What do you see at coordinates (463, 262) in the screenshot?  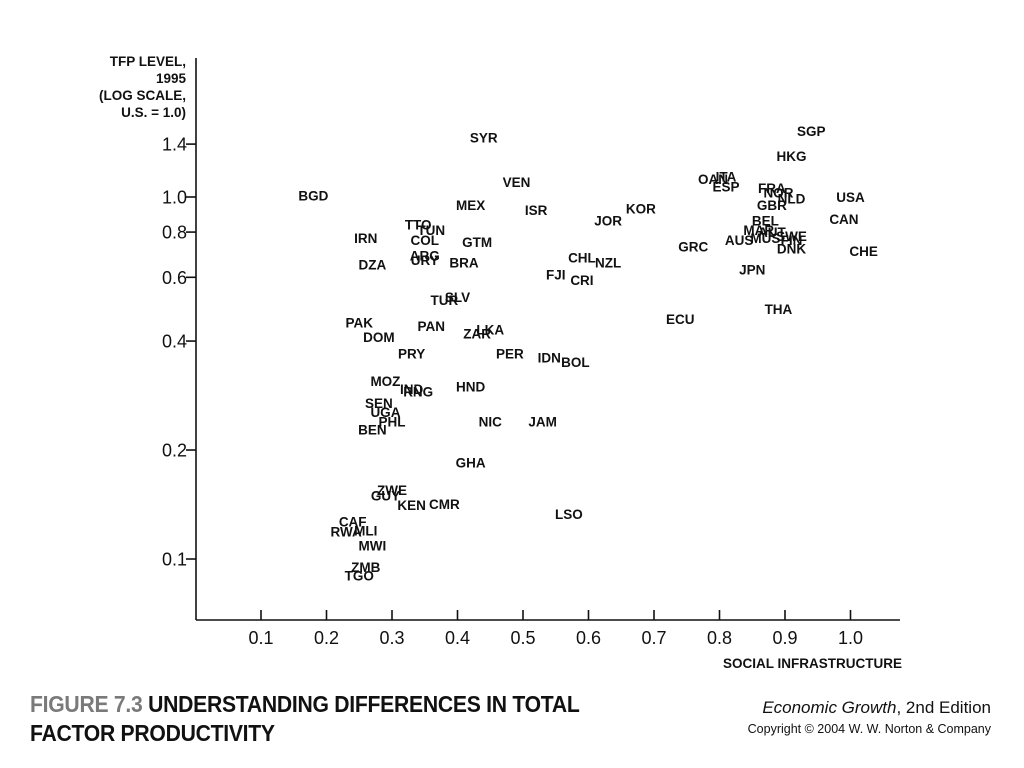 I see `data-point-bra: BRA` at bounding box center [463, 262].